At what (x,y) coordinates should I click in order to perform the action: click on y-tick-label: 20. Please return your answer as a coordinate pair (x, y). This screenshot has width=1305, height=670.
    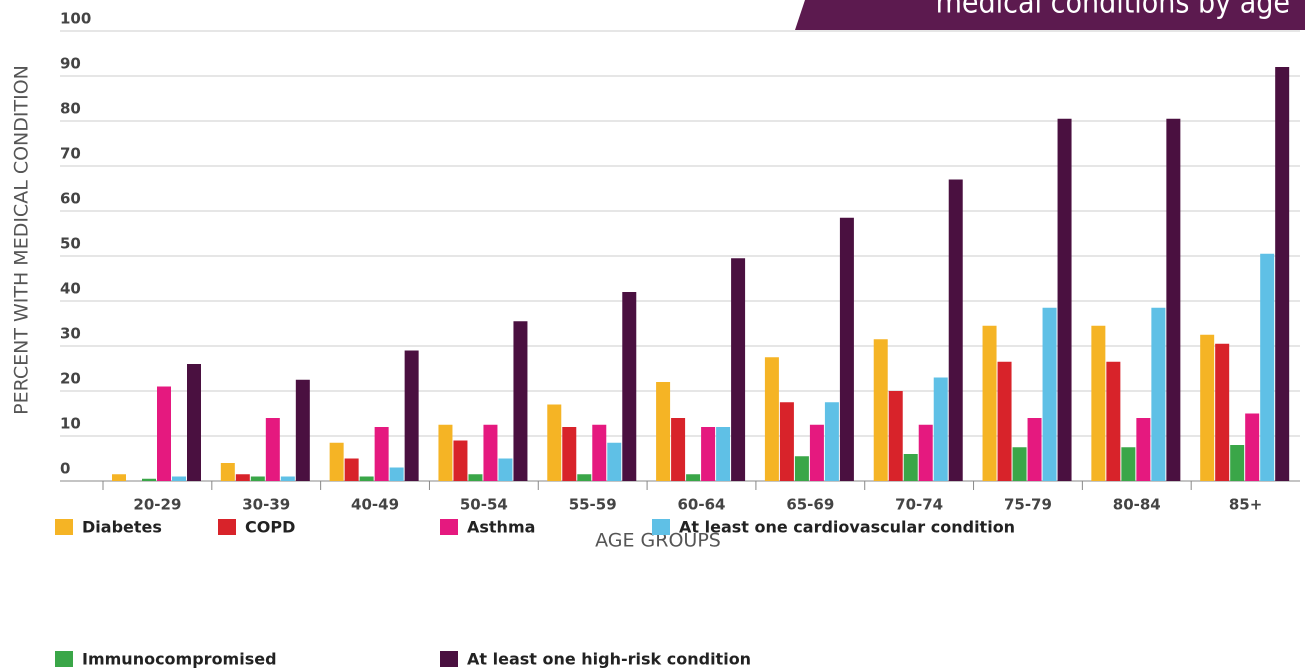
    Looking at the image, I should click on (70, 379).